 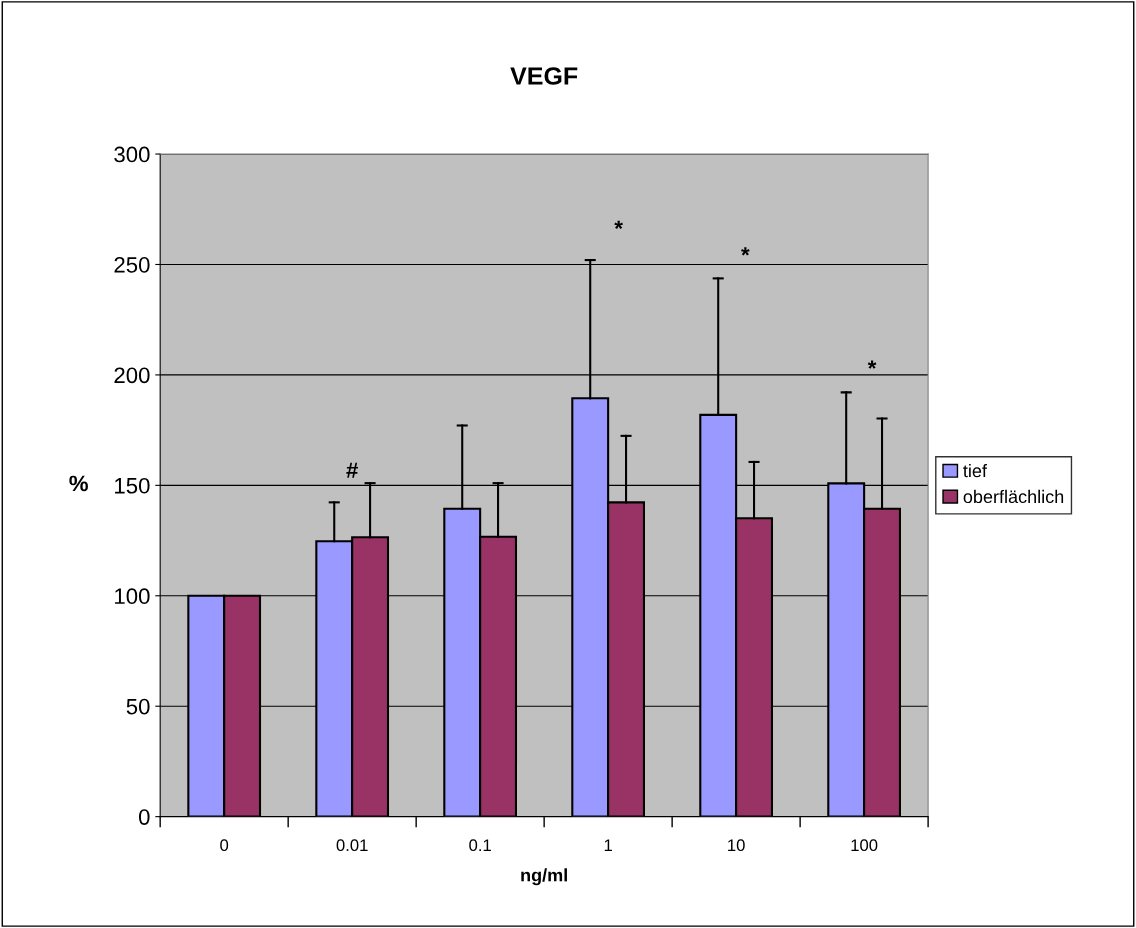 I want to click on x-tick-label: 1, so click(x=608, y=845).